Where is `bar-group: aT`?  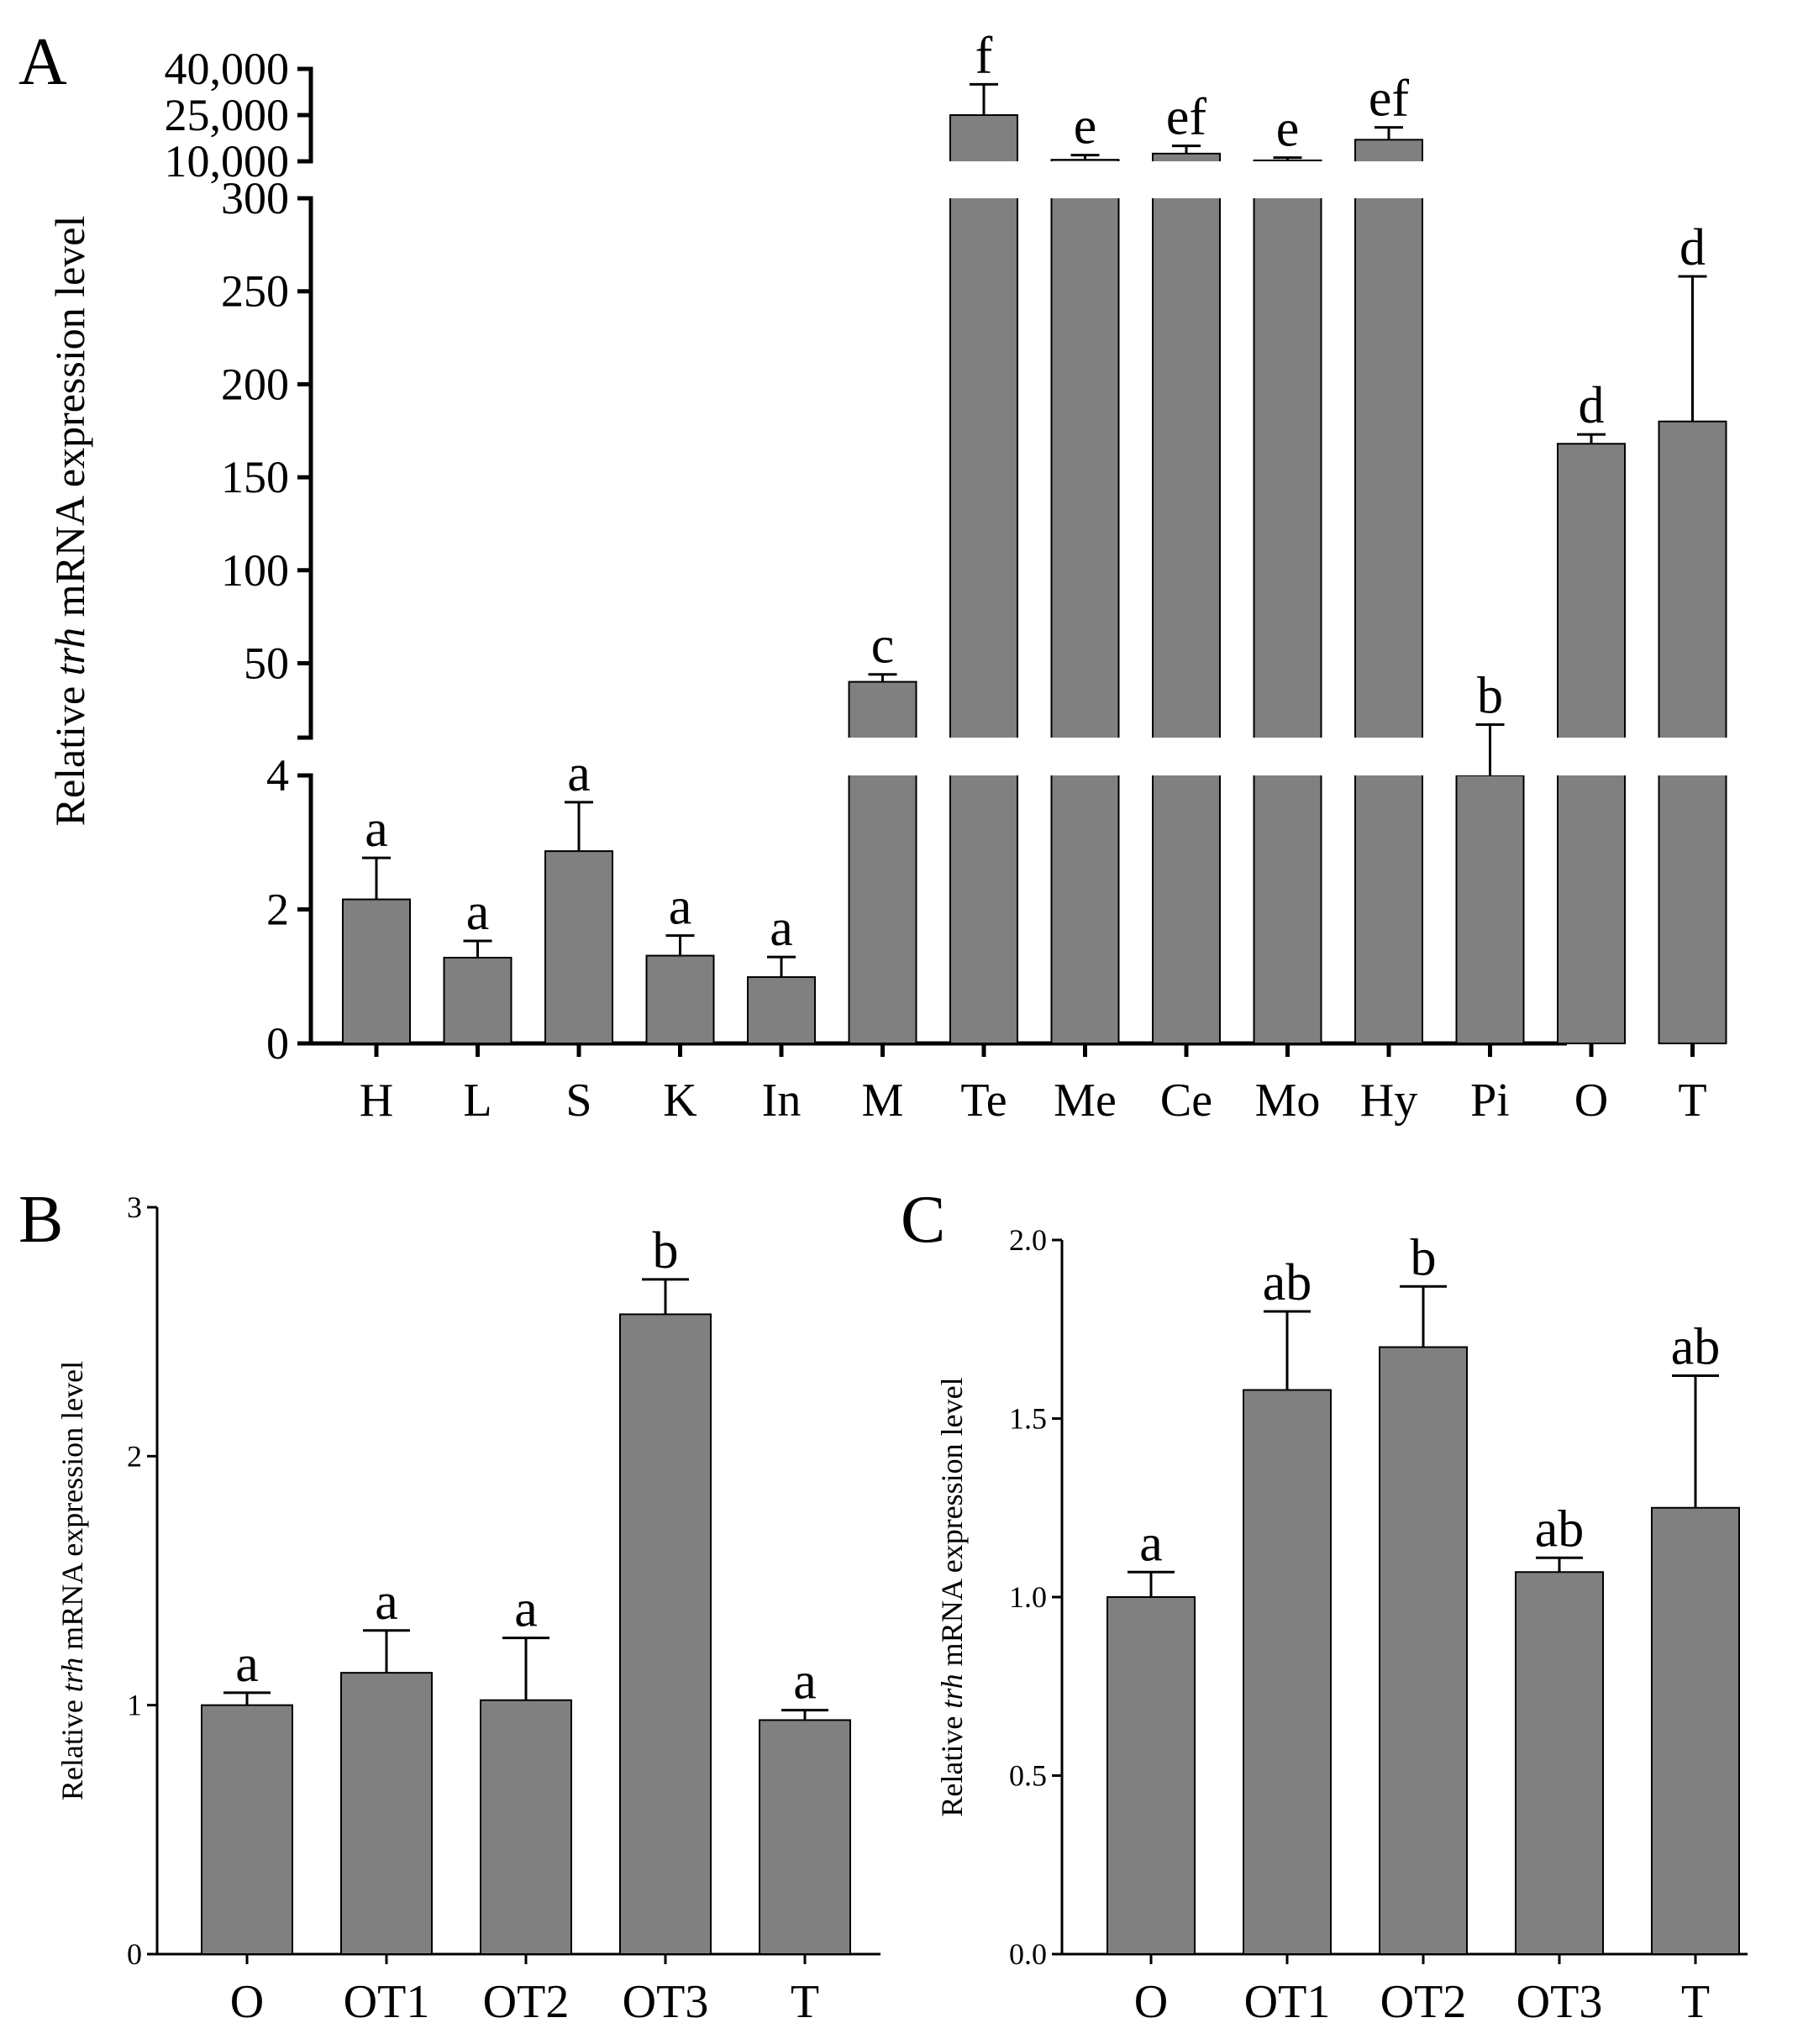
bar-group: aT is located at coordinates (805, 1840).